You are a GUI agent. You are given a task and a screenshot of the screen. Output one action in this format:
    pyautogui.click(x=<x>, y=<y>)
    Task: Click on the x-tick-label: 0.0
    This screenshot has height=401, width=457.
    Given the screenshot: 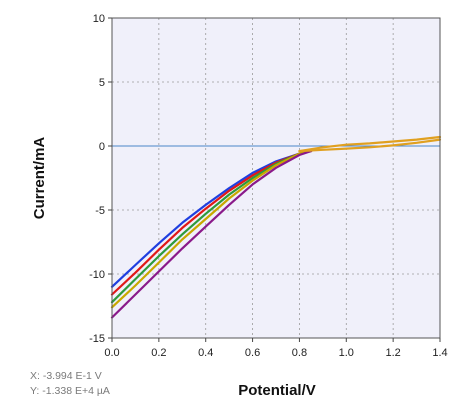 What is the action you would take?
    pyautogui.click(x=111, y=353)
    